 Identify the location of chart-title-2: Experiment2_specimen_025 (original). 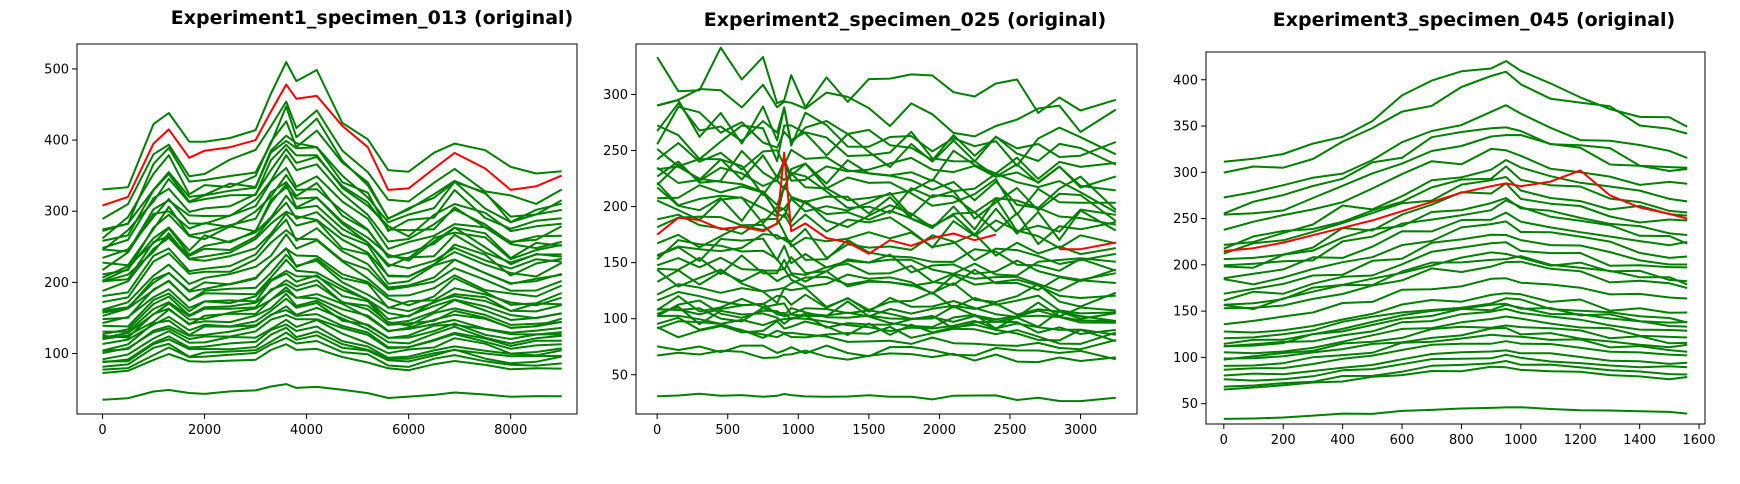
(905, 20).